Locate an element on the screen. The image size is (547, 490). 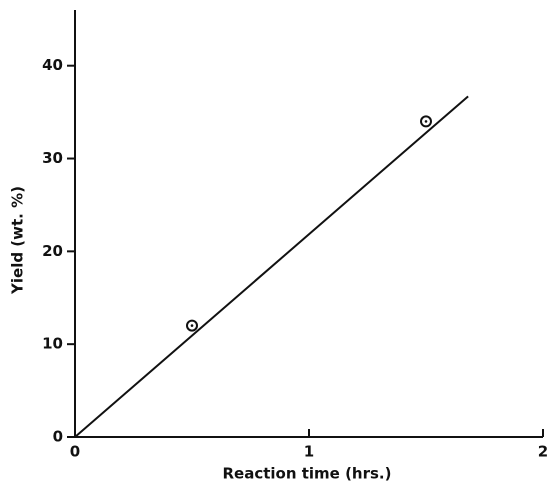
y-tick-label: 0 is located at coordinates (58, 437).